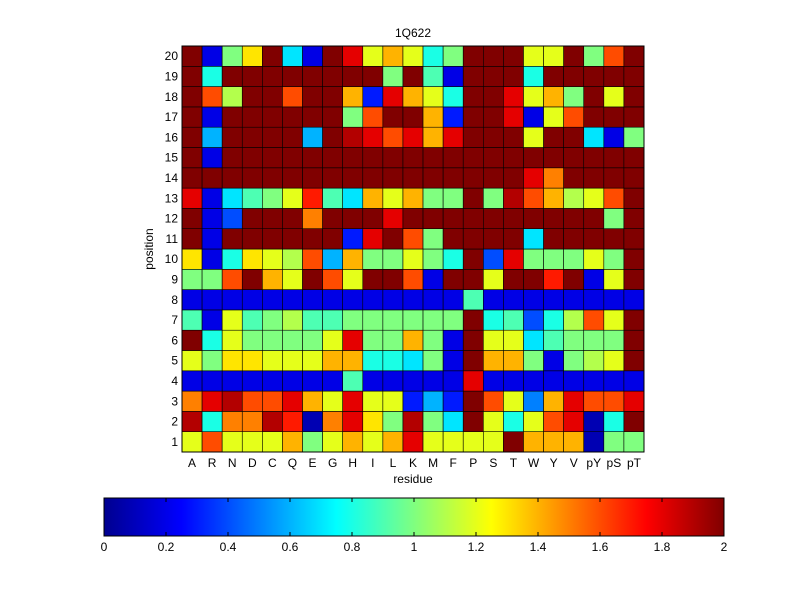 The image size is (800, 600). I want to click on heatmap-cell-17-G, so click(332, 117).